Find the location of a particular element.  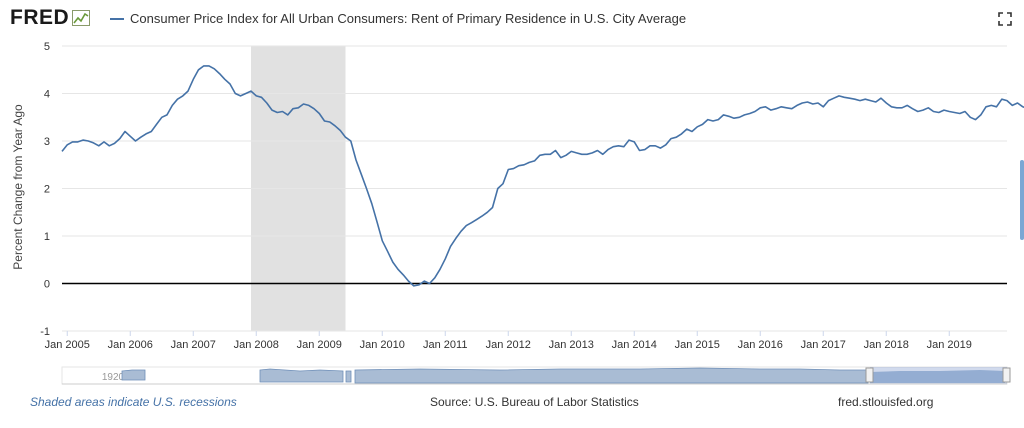

side-scroll-tab is located at coordinates (1022, 200).